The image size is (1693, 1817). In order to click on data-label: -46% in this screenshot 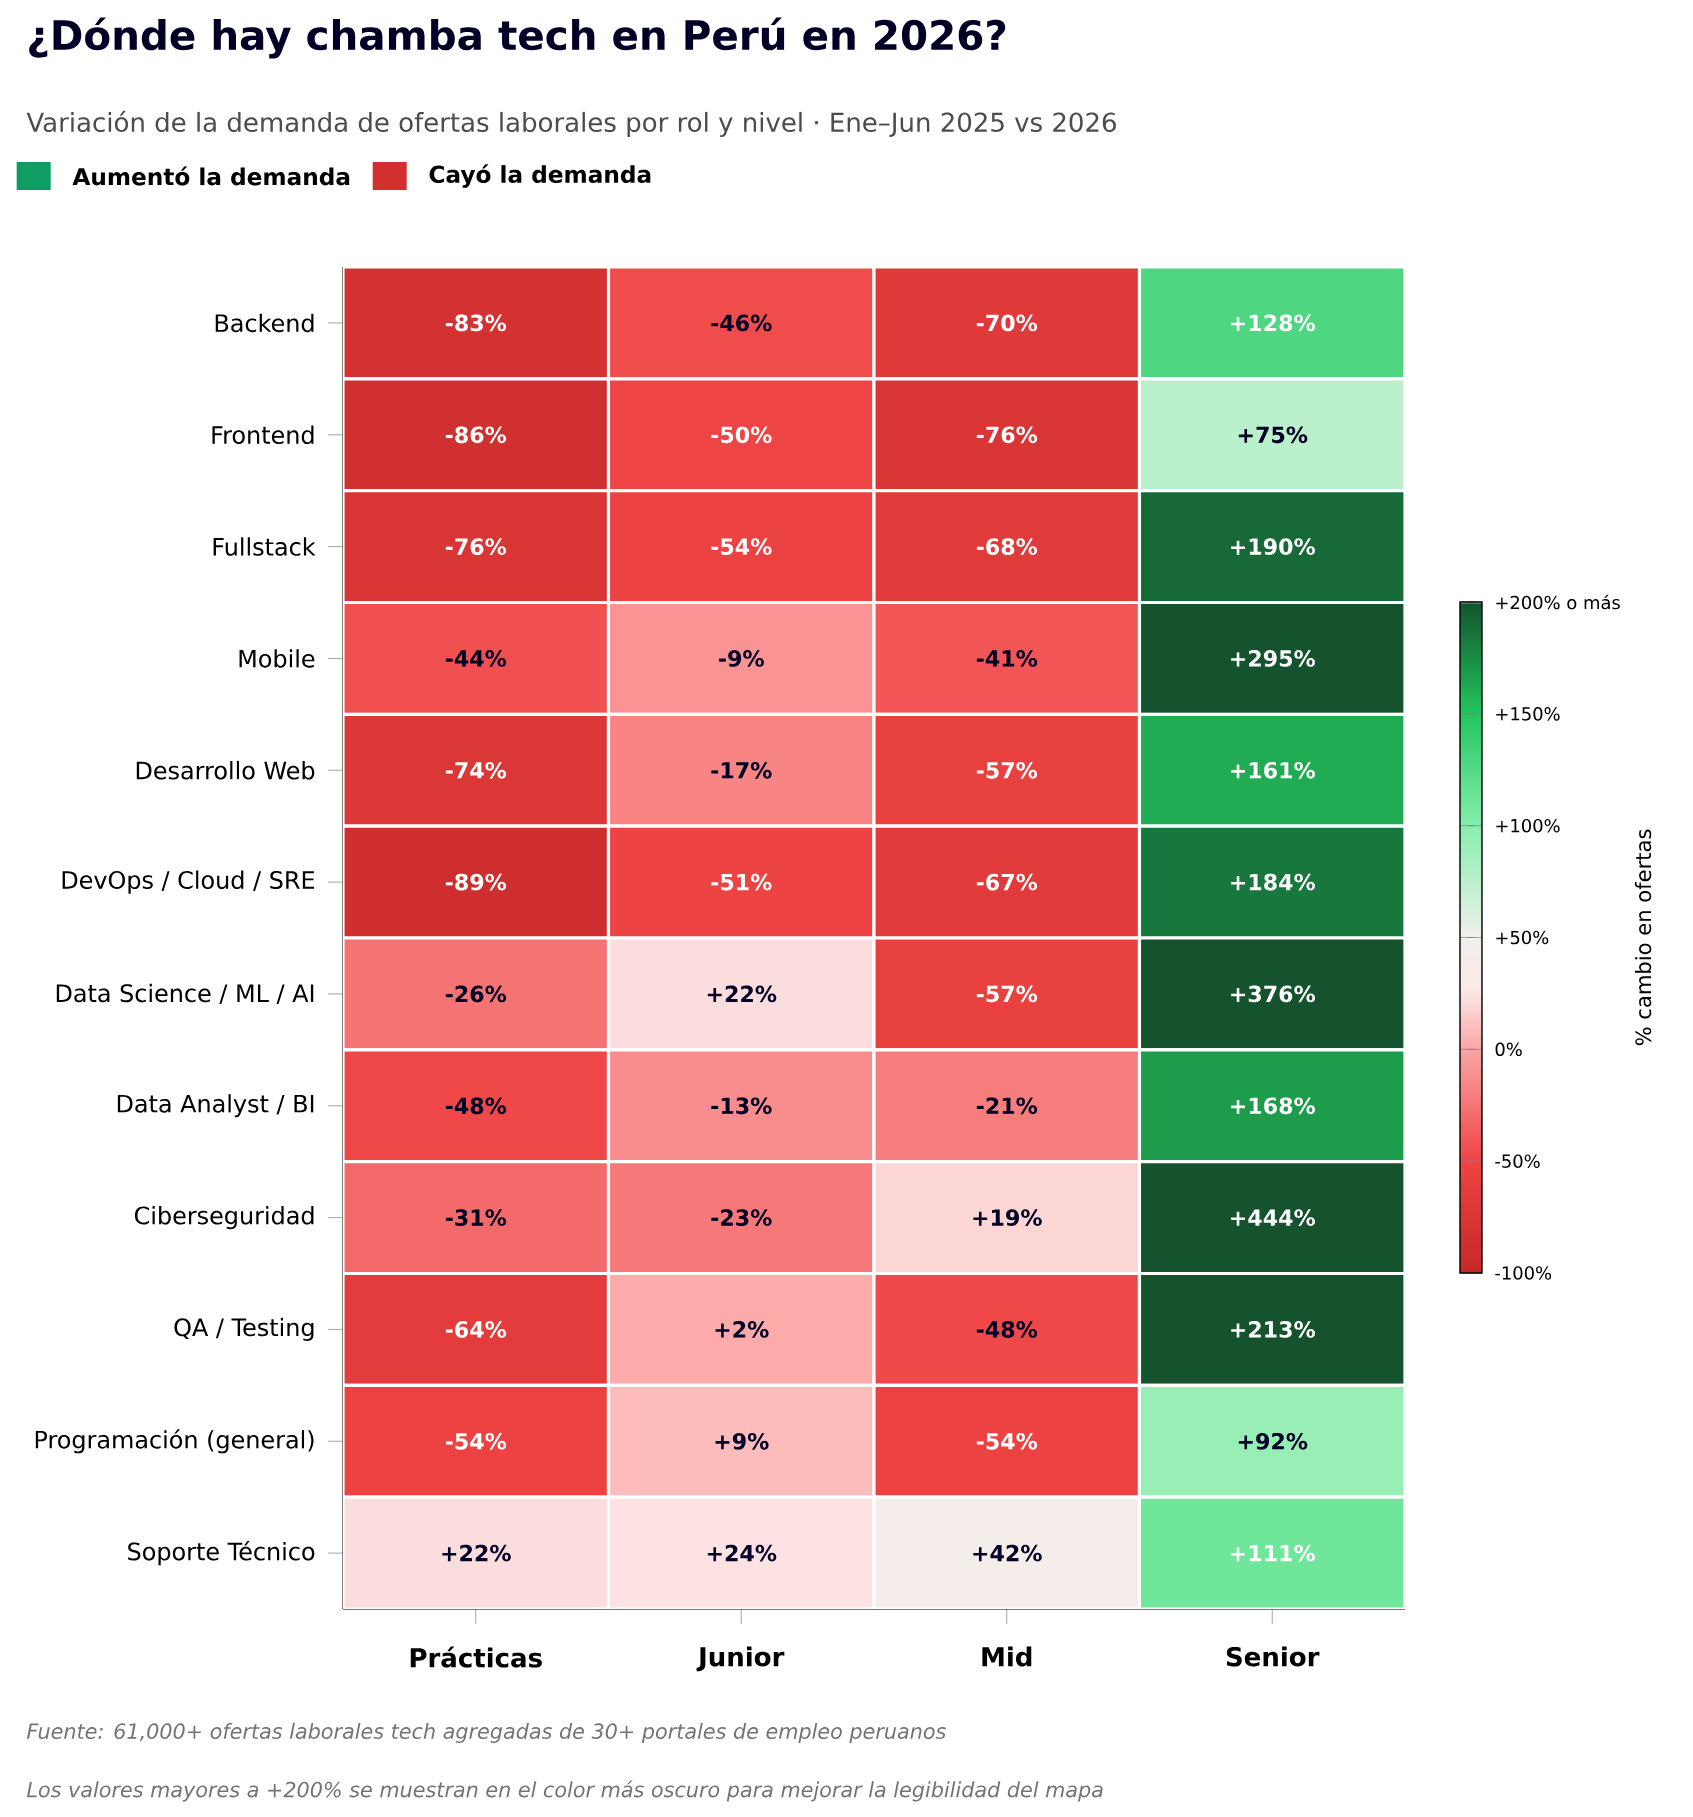, I will do `click(741, 323)`.